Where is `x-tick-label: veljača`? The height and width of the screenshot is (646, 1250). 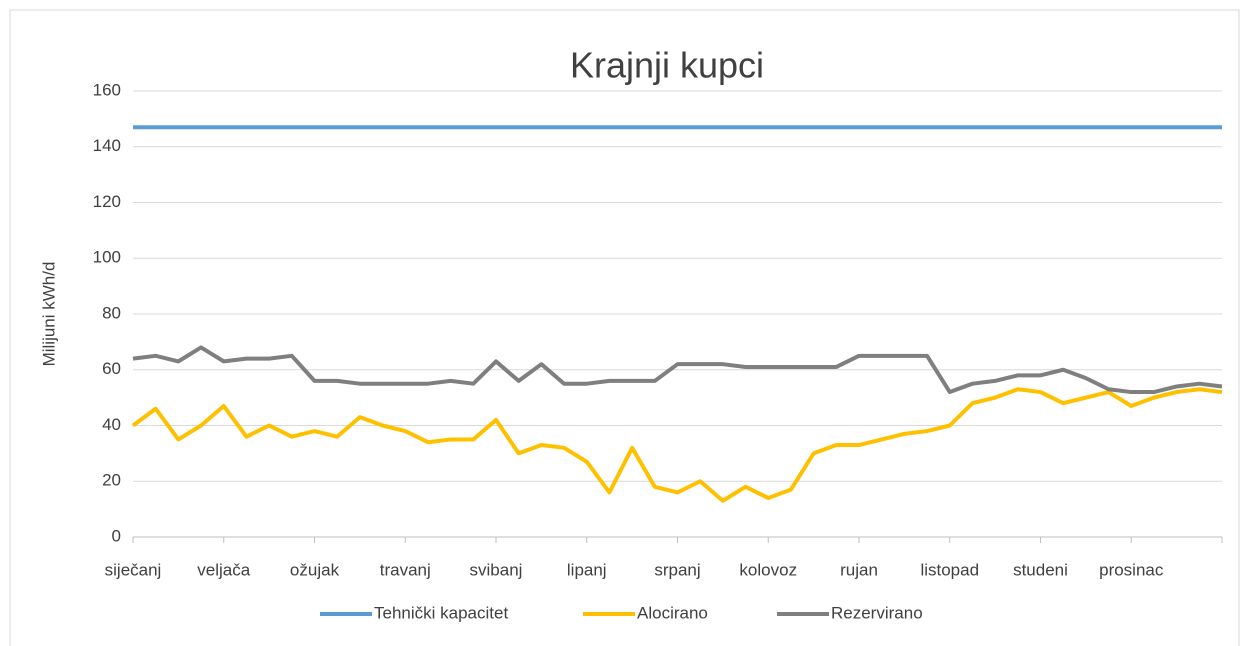 x-tick-label: veljača is located at coordinates (223, 569).